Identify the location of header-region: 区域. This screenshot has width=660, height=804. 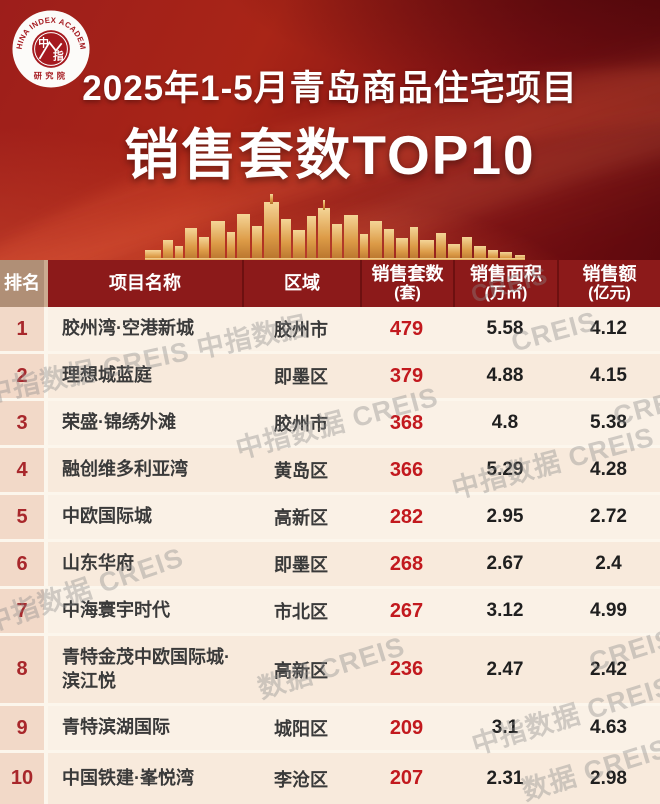
(301, 283).